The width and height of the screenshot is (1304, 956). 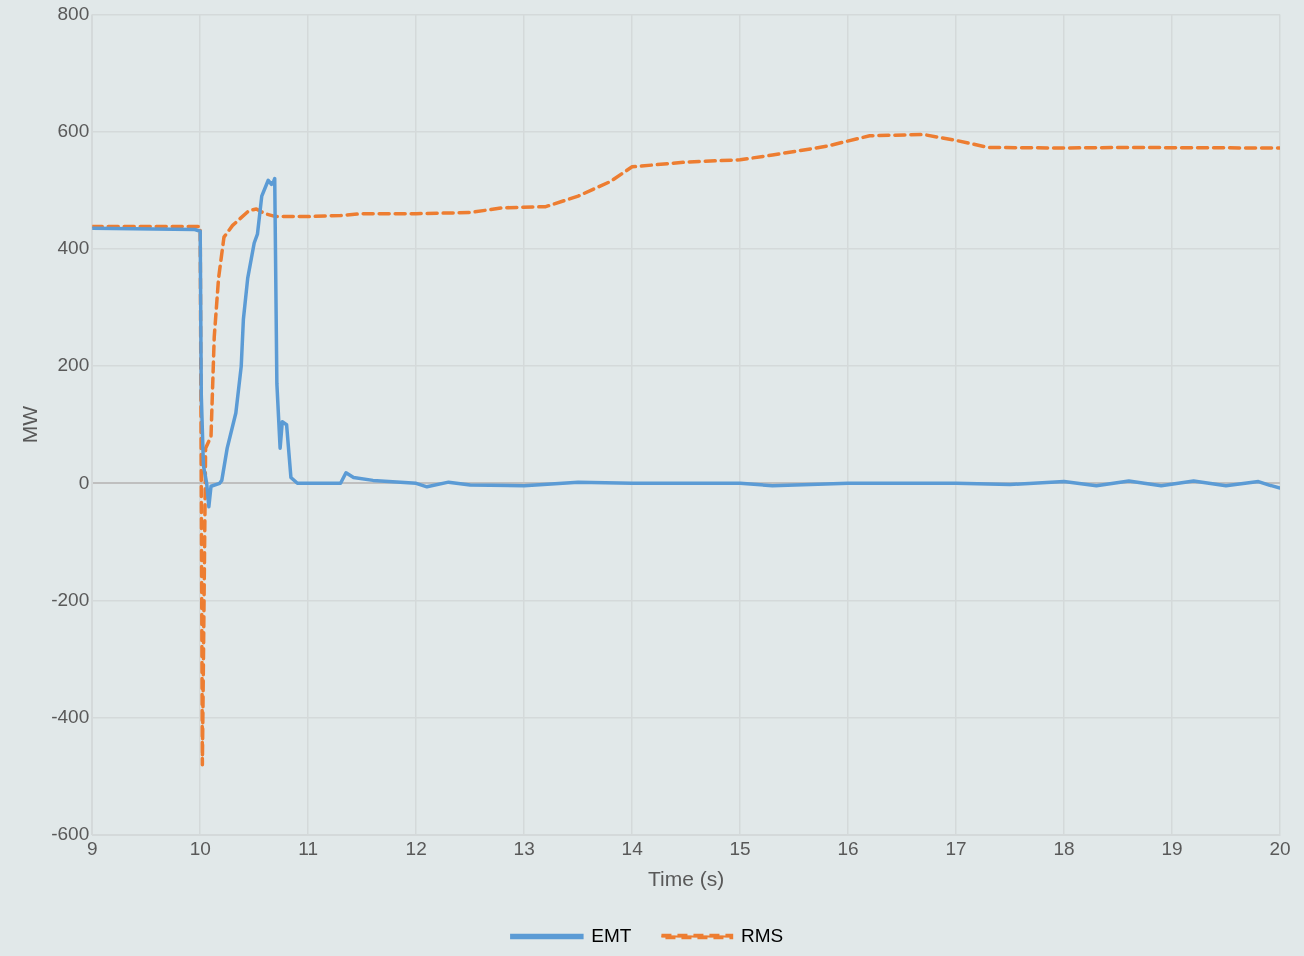 What do you see at coordinates (73, 13) in the screenshot?
I see `y-tick-label: 800` at bounding box center [73, 13].